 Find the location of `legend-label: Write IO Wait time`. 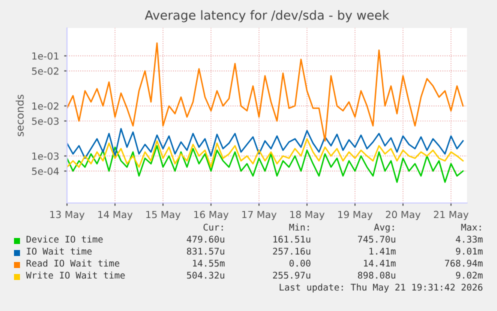

legend-label: Write IO Wait time is located at coordinates (75, 275).